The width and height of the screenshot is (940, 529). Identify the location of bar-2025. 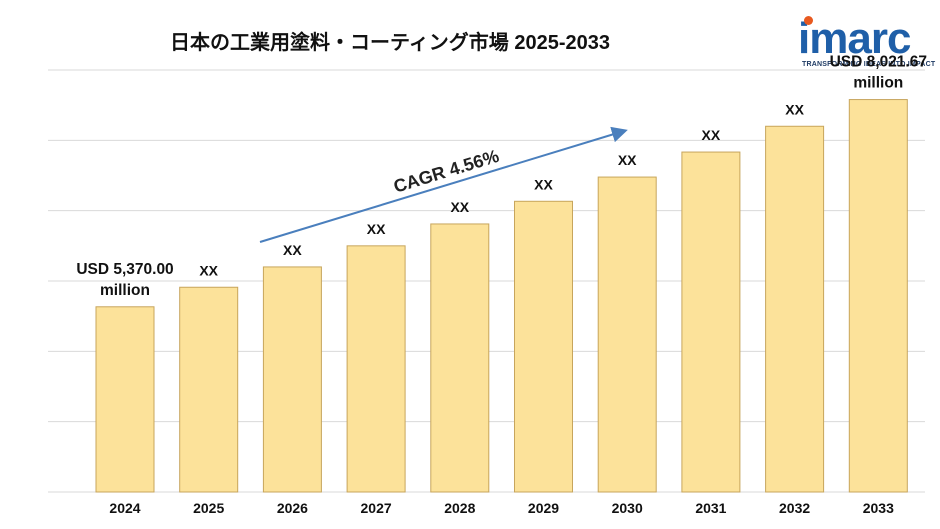
(209, 389).